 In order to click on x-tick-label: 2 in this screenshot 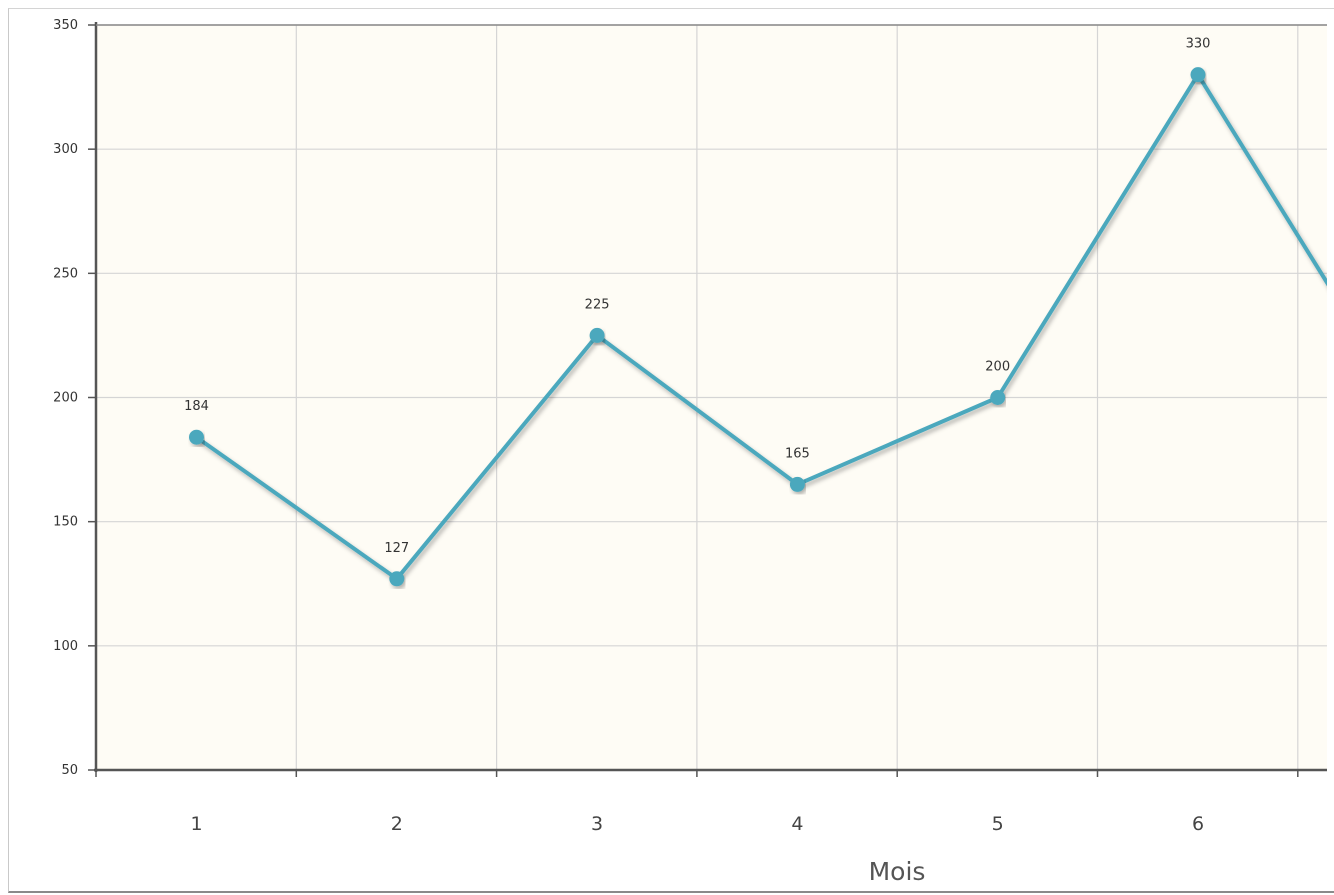, I will do `click(397, 824)`.